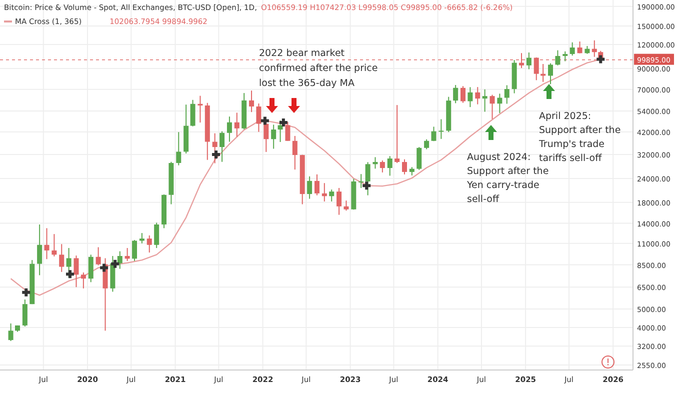  What do you see at coordinates (579, 137) in the screenshot?
I see `annotation: April 2025: Support after the Trump's trade tariffs sell-off` at bounding box center [579, 137].